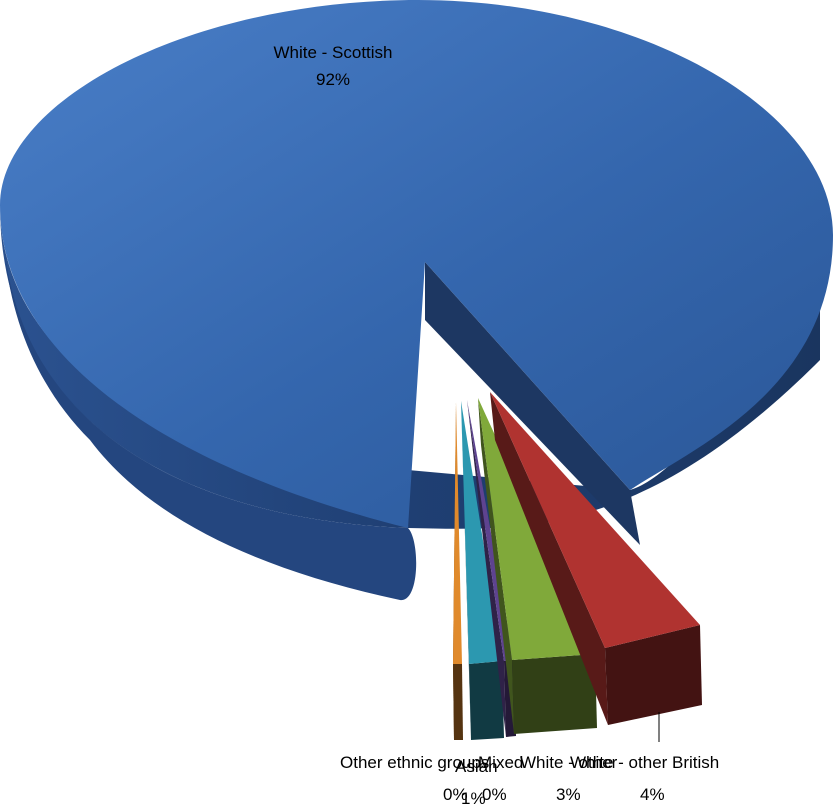 This screenshot has height=806, width=835. Describe the element at coordinates (644, 762) in the screenshot. I see `label-white-other-british-name: White - other British` at that location.